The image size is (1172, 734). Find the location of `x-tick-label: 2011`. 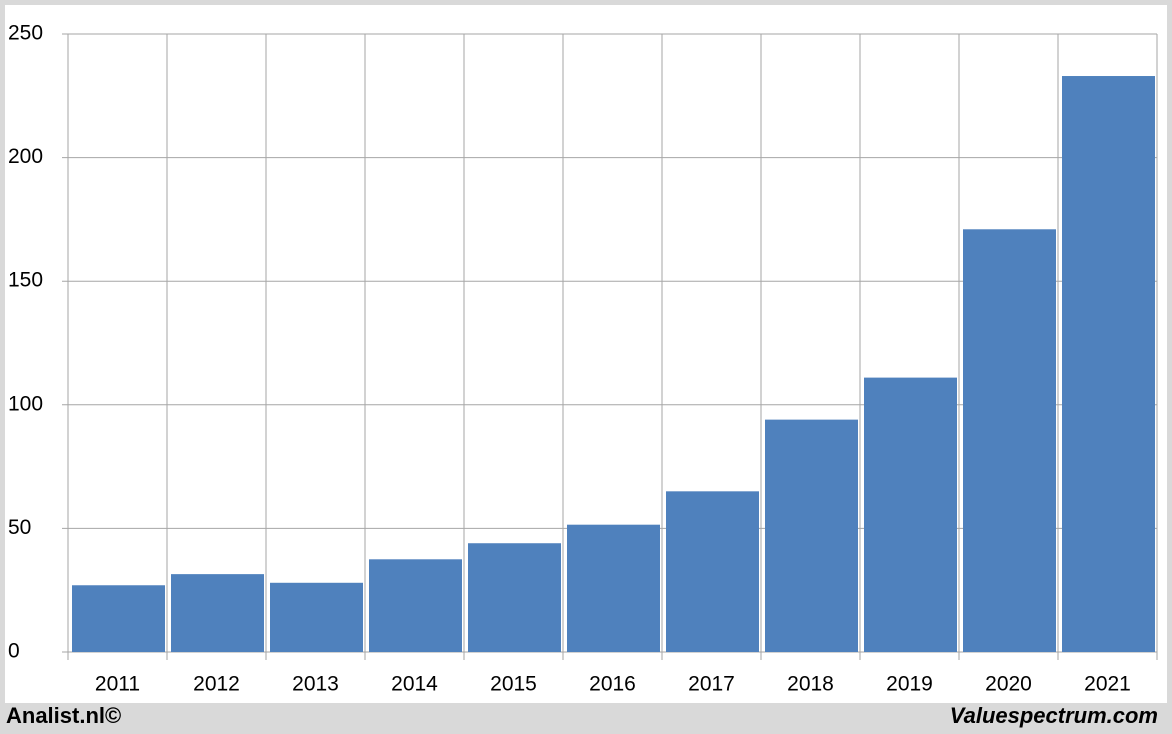

x-tick-label: 2011 is located at coordinates (117, 684).